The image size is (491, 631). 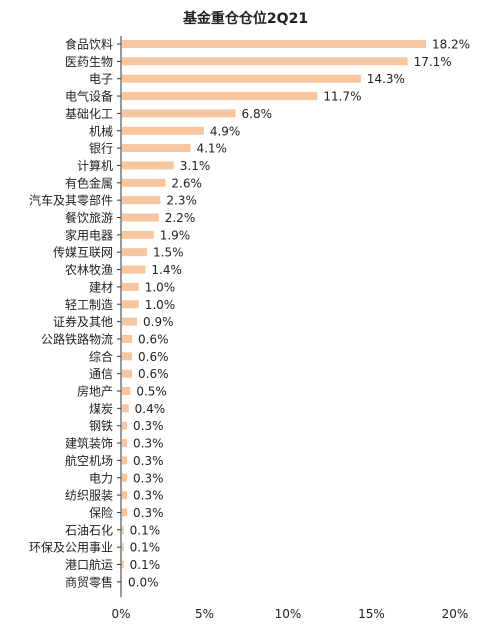 I want to click on category-label: 家用电器, so click(x=89, y=234).